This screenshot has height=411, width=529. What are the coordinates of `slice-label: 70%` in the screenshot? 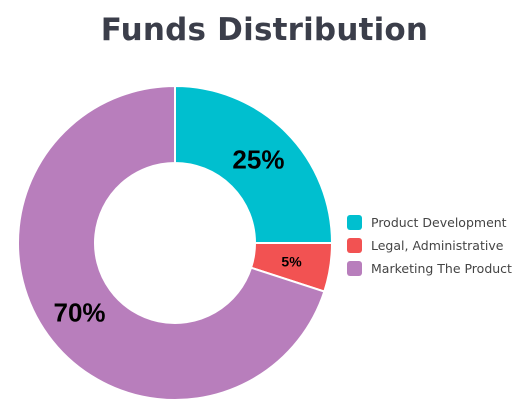 It's located at (80, 312).